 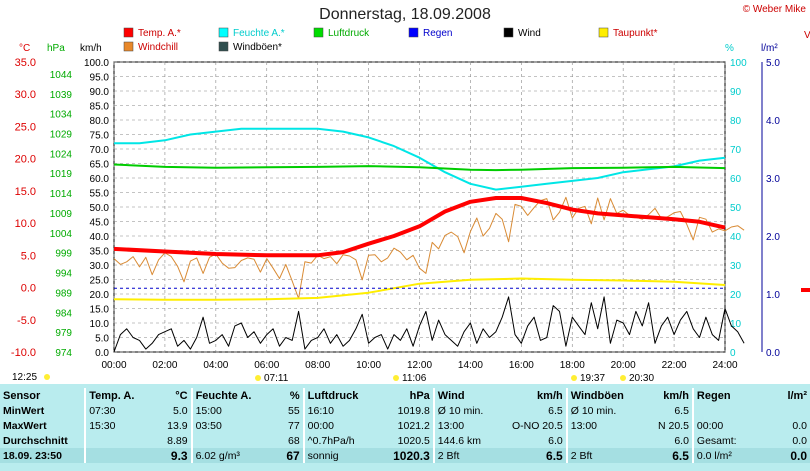 What do you see at coordinates (729, 440) in the screenshot?
I see `stats-cell: Gesamt:` at bounding box center [729, 440].